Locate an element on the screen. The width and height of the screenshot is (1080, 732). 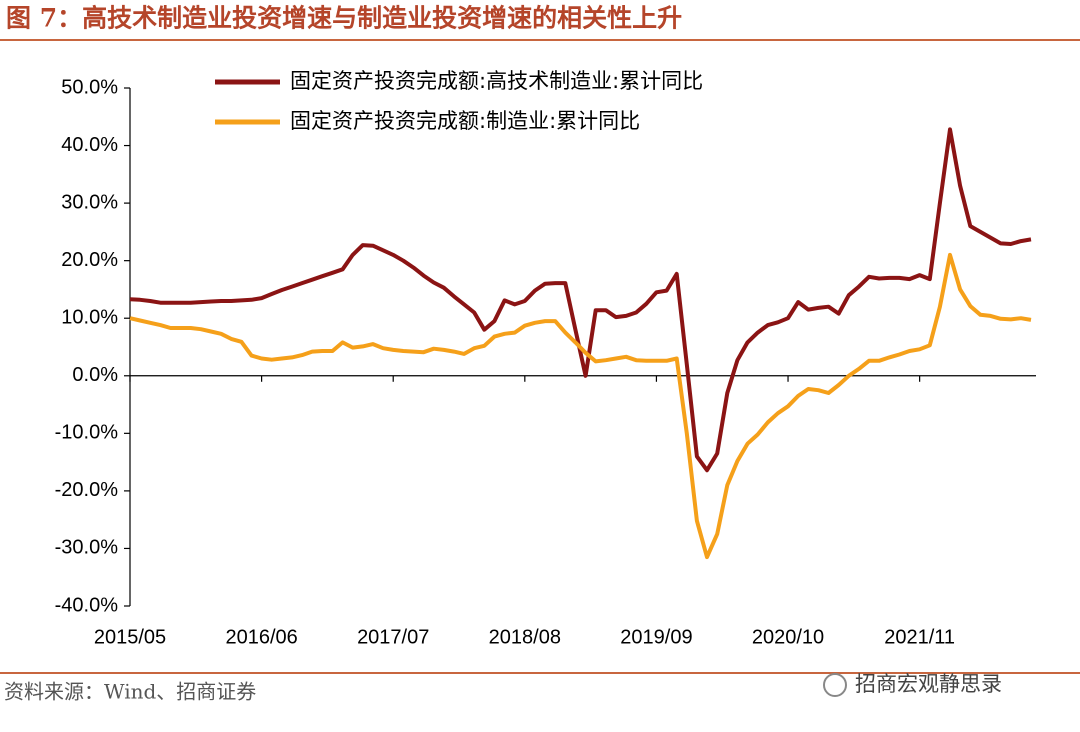
y-tick-label: 40.0% is located at coordinates (89, 145).